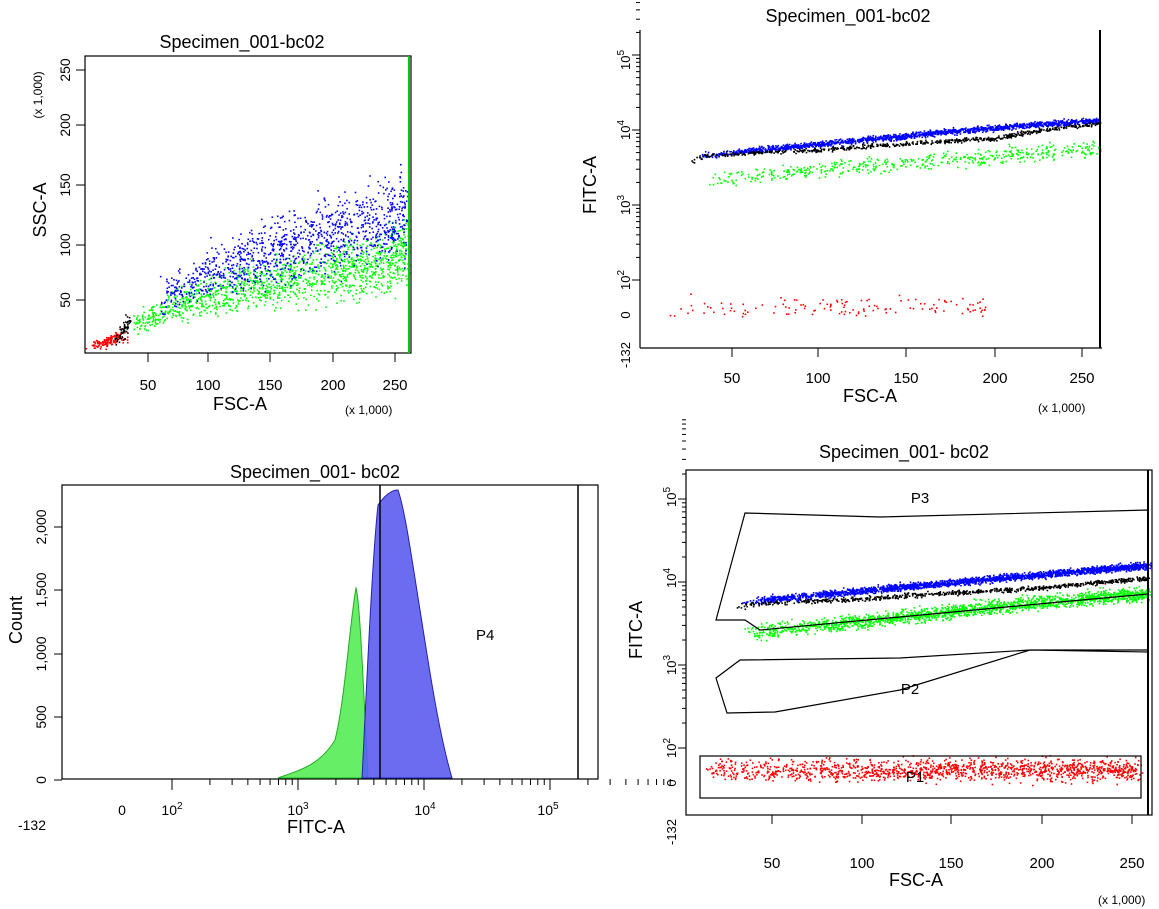 The width and height of the screenshot is (1159, 909). Describe the element at coordinates (65, 70) in the screenshot. I see `plot1-ytick: 250` at that location.